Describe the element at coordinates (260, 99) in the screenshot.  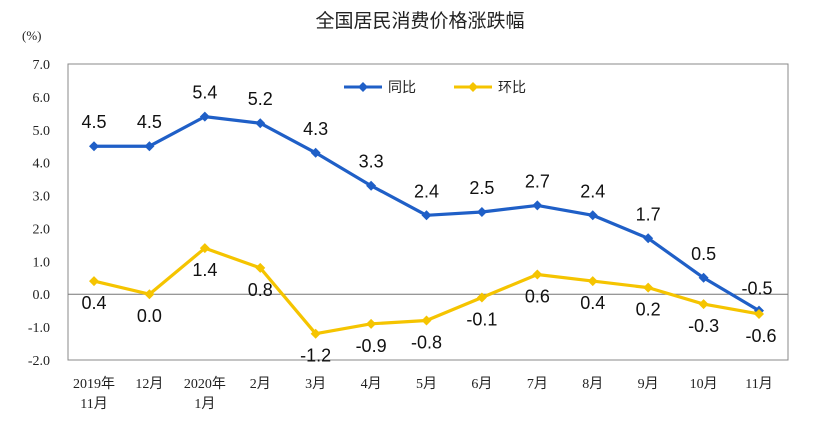
I see `data-label: 5.2` at that location.